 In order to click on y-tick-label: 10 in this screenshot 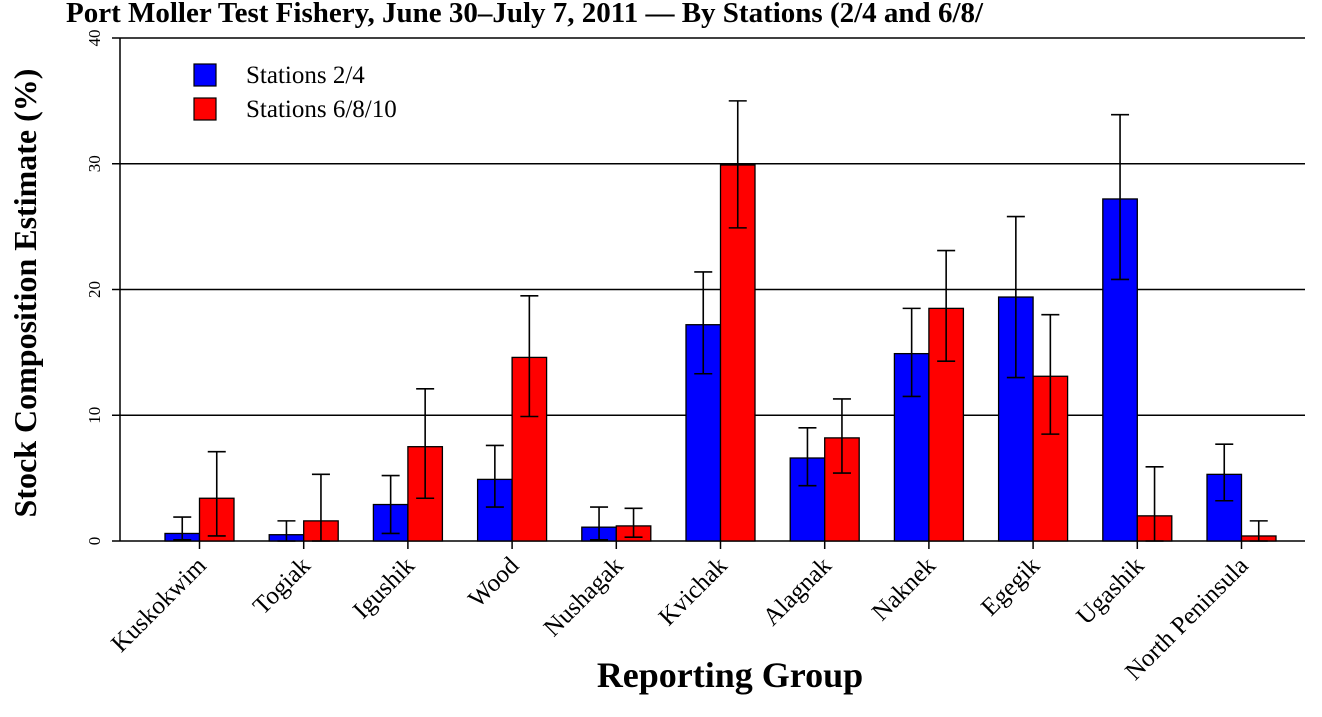, I will do `click(94, 415)`.